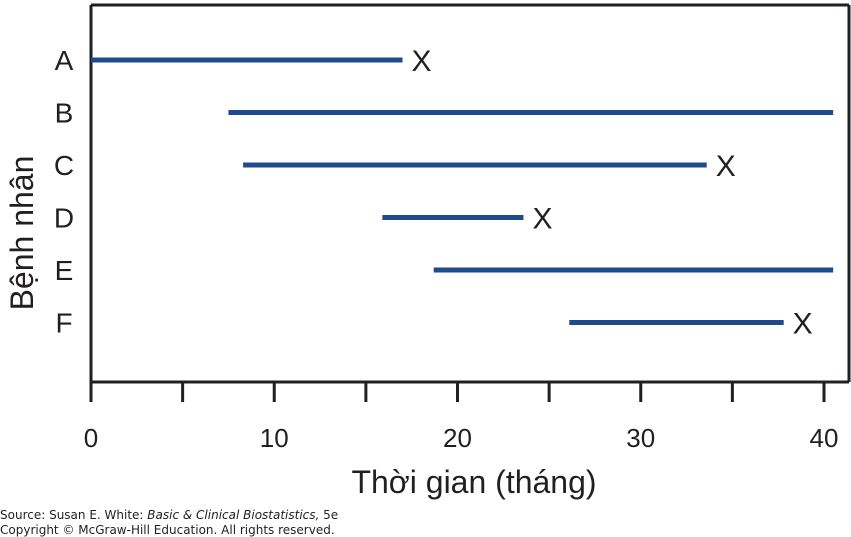  Describe the element at coordinates (473, 482) in the screenshot. I see `x-axis-title: Thời gian (tháng)` at that location.